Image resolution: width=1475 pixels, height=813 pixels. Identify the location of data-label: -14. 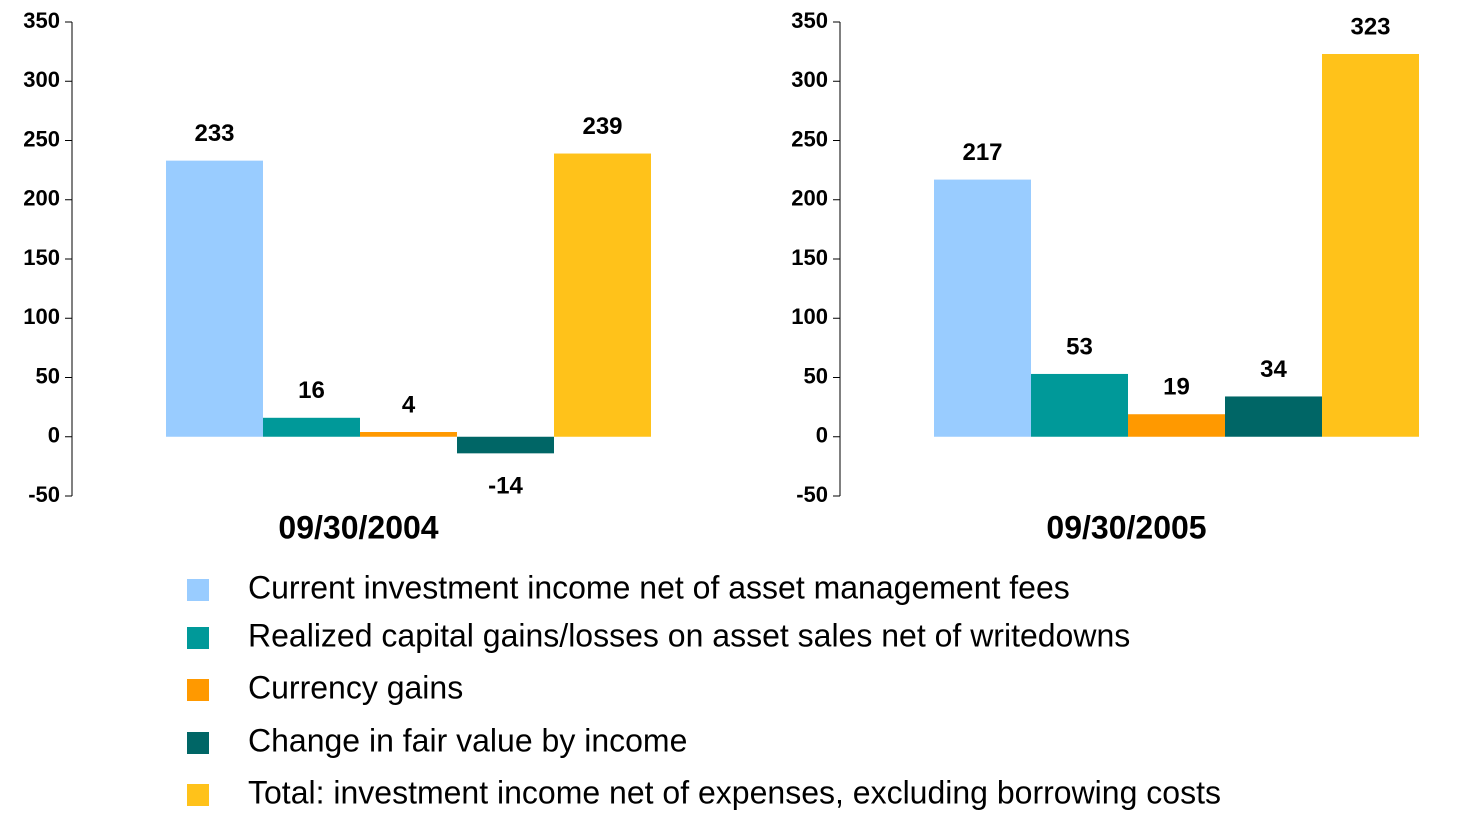
(505, 486).